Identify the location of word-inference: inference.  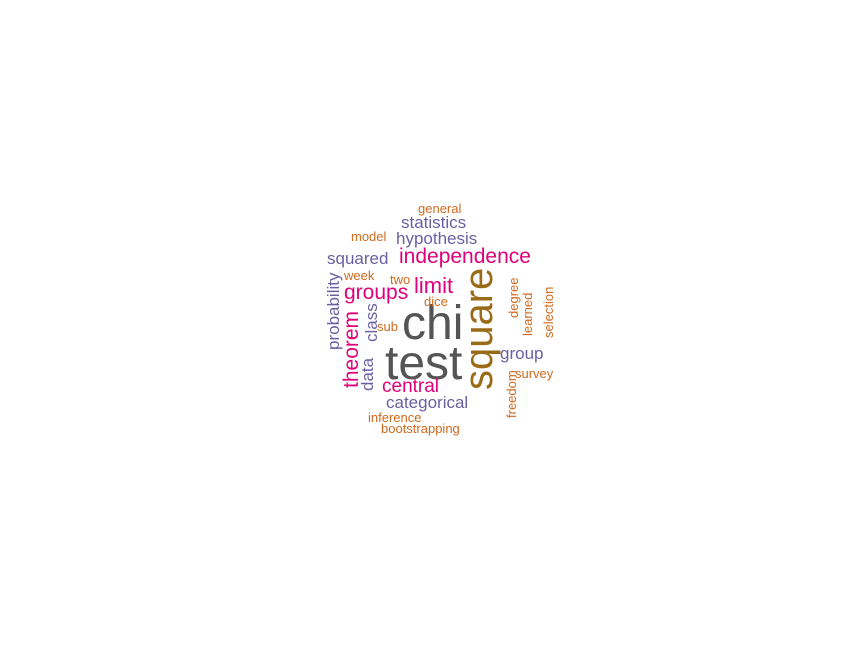
(395, 417).